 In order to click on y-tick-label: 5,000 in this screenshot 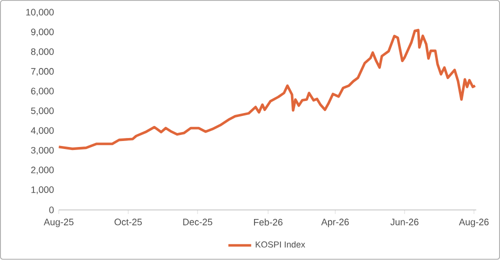, I will do `click(42, 112)`.